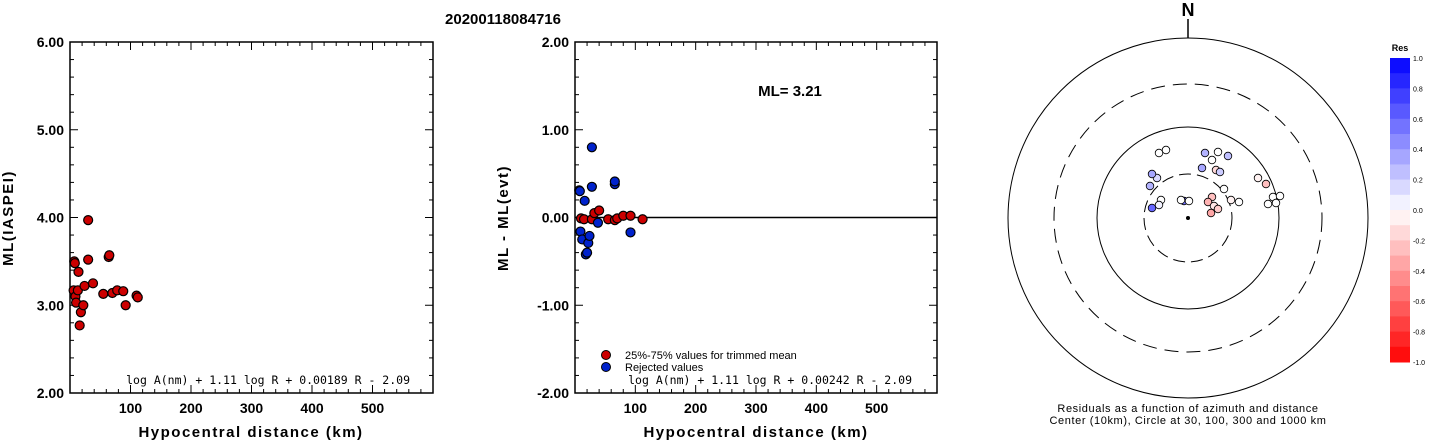 The width and height of the screenshot is (1437, 441). I want to click on colorbar-ticks: 1.0 0.8 0.6 0.4 0.2 0.0 -0.2 -0.4 -0.6 -0.8 -1.0, so click(1419, 211).